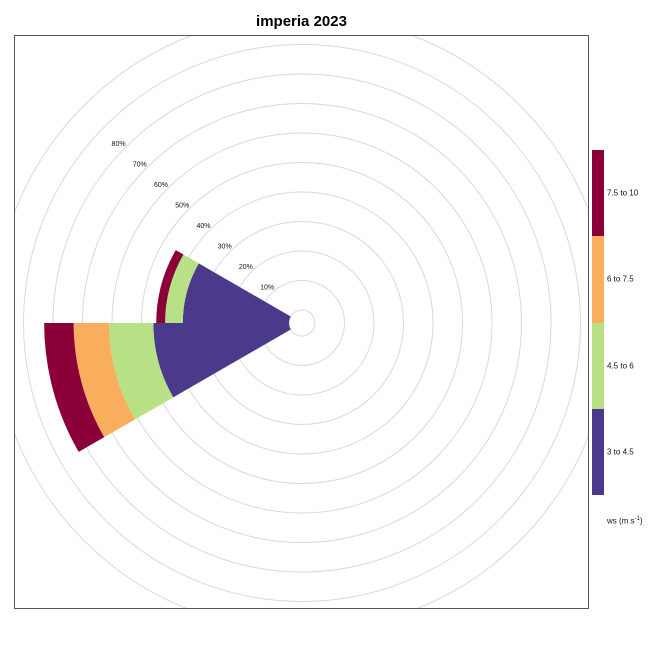 The width and height of the screenshot is (650, 650). What do you see at coordinates (620, 452) in the screenshot?
I see `colorbar-label: 3 to 4.5` at bounding box center [620, 452].